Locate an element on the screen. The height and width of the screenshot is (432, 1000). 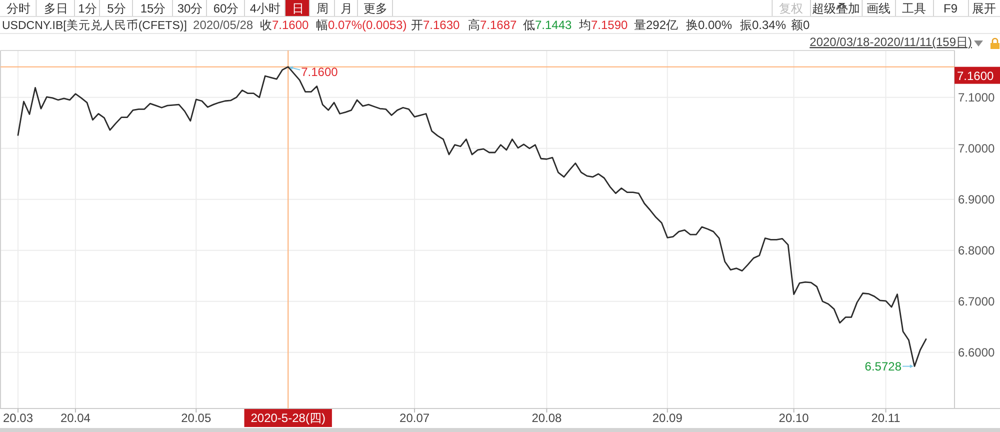
text: 收7.1600 is located at coordinates (285, 25).